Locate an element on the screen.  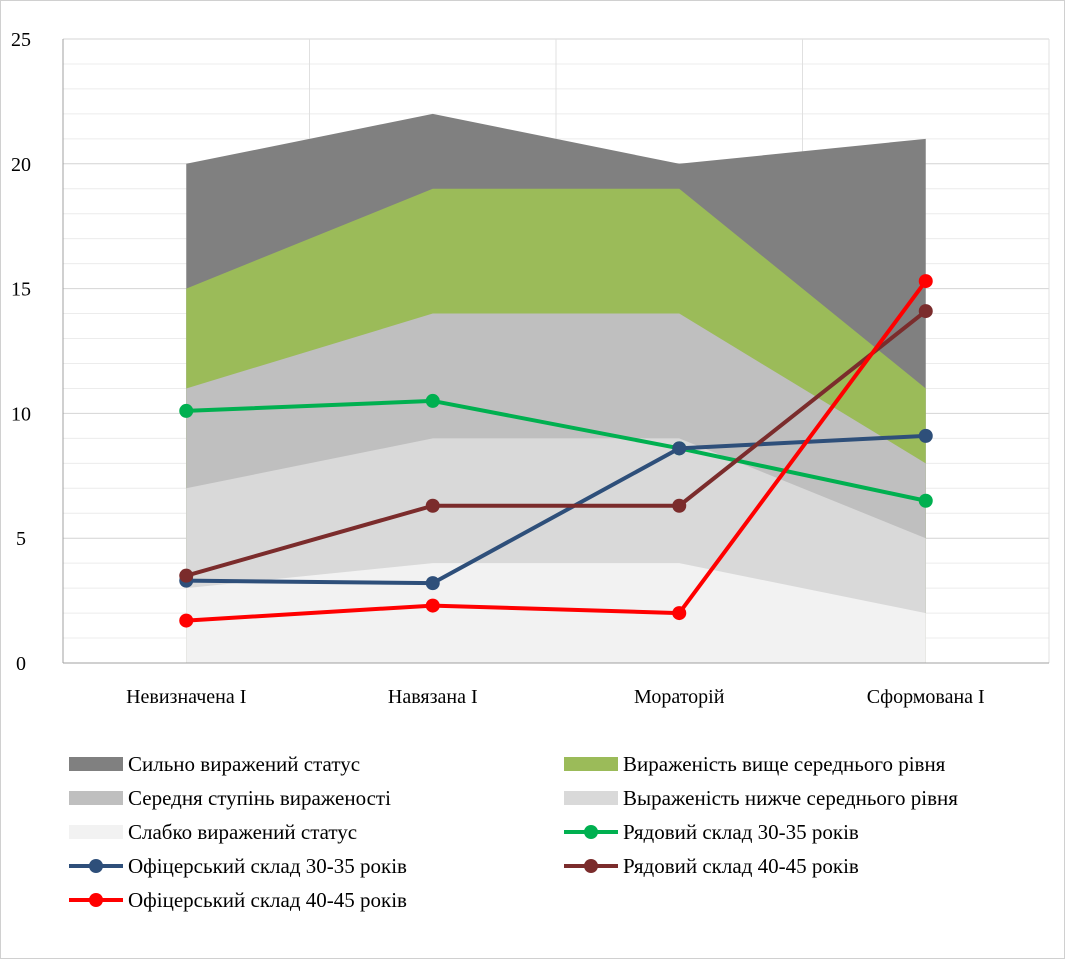
legend-label: Слабко виражений статус is located at coordinates (242, 832).